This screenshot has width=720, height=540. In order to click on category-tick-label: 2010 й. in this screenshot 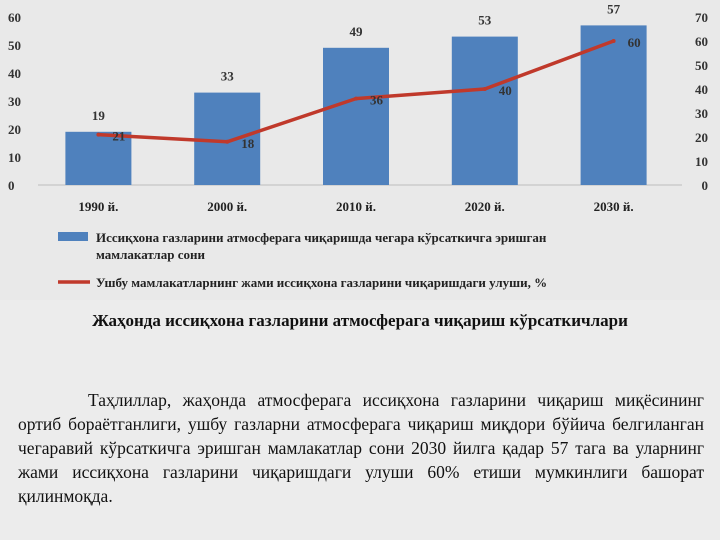, I will do `click(356, 206)`.